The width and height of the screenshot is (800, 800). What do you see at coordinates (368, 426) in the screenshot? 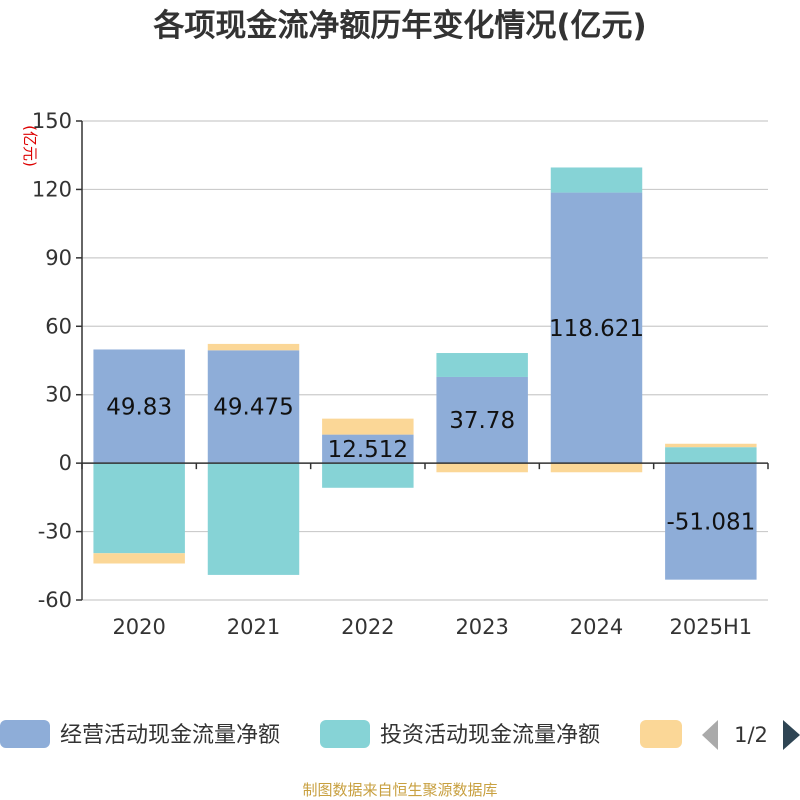
I see `bar-financing-2022` at bounding box center [368, 426].